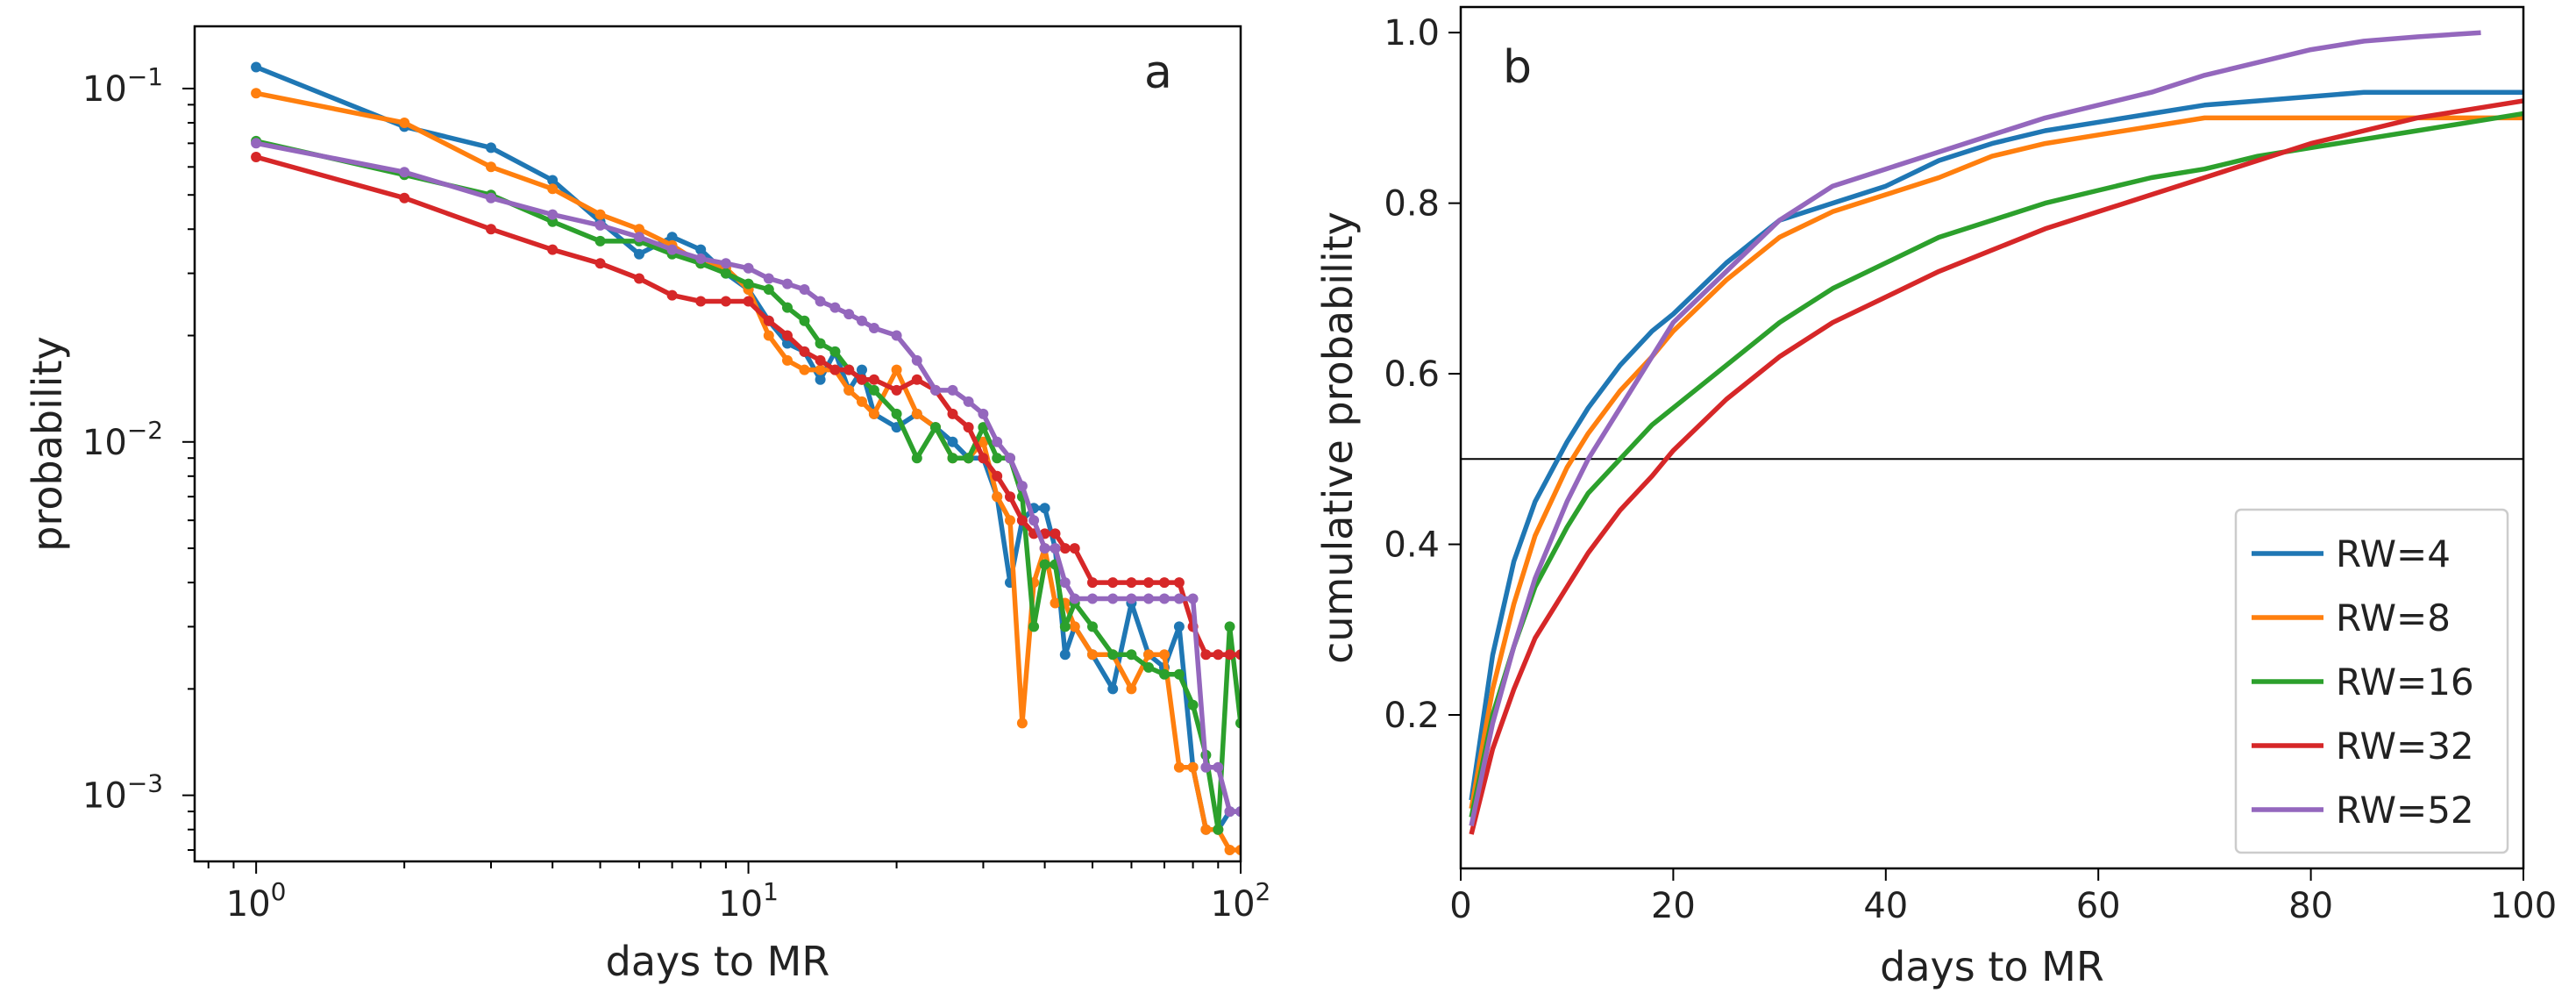 This screenshot has width=2576, height=1000. Describe the element at coordinates (1885, 906) in the screenshot. I see `x-tick-label: 40` at that location.